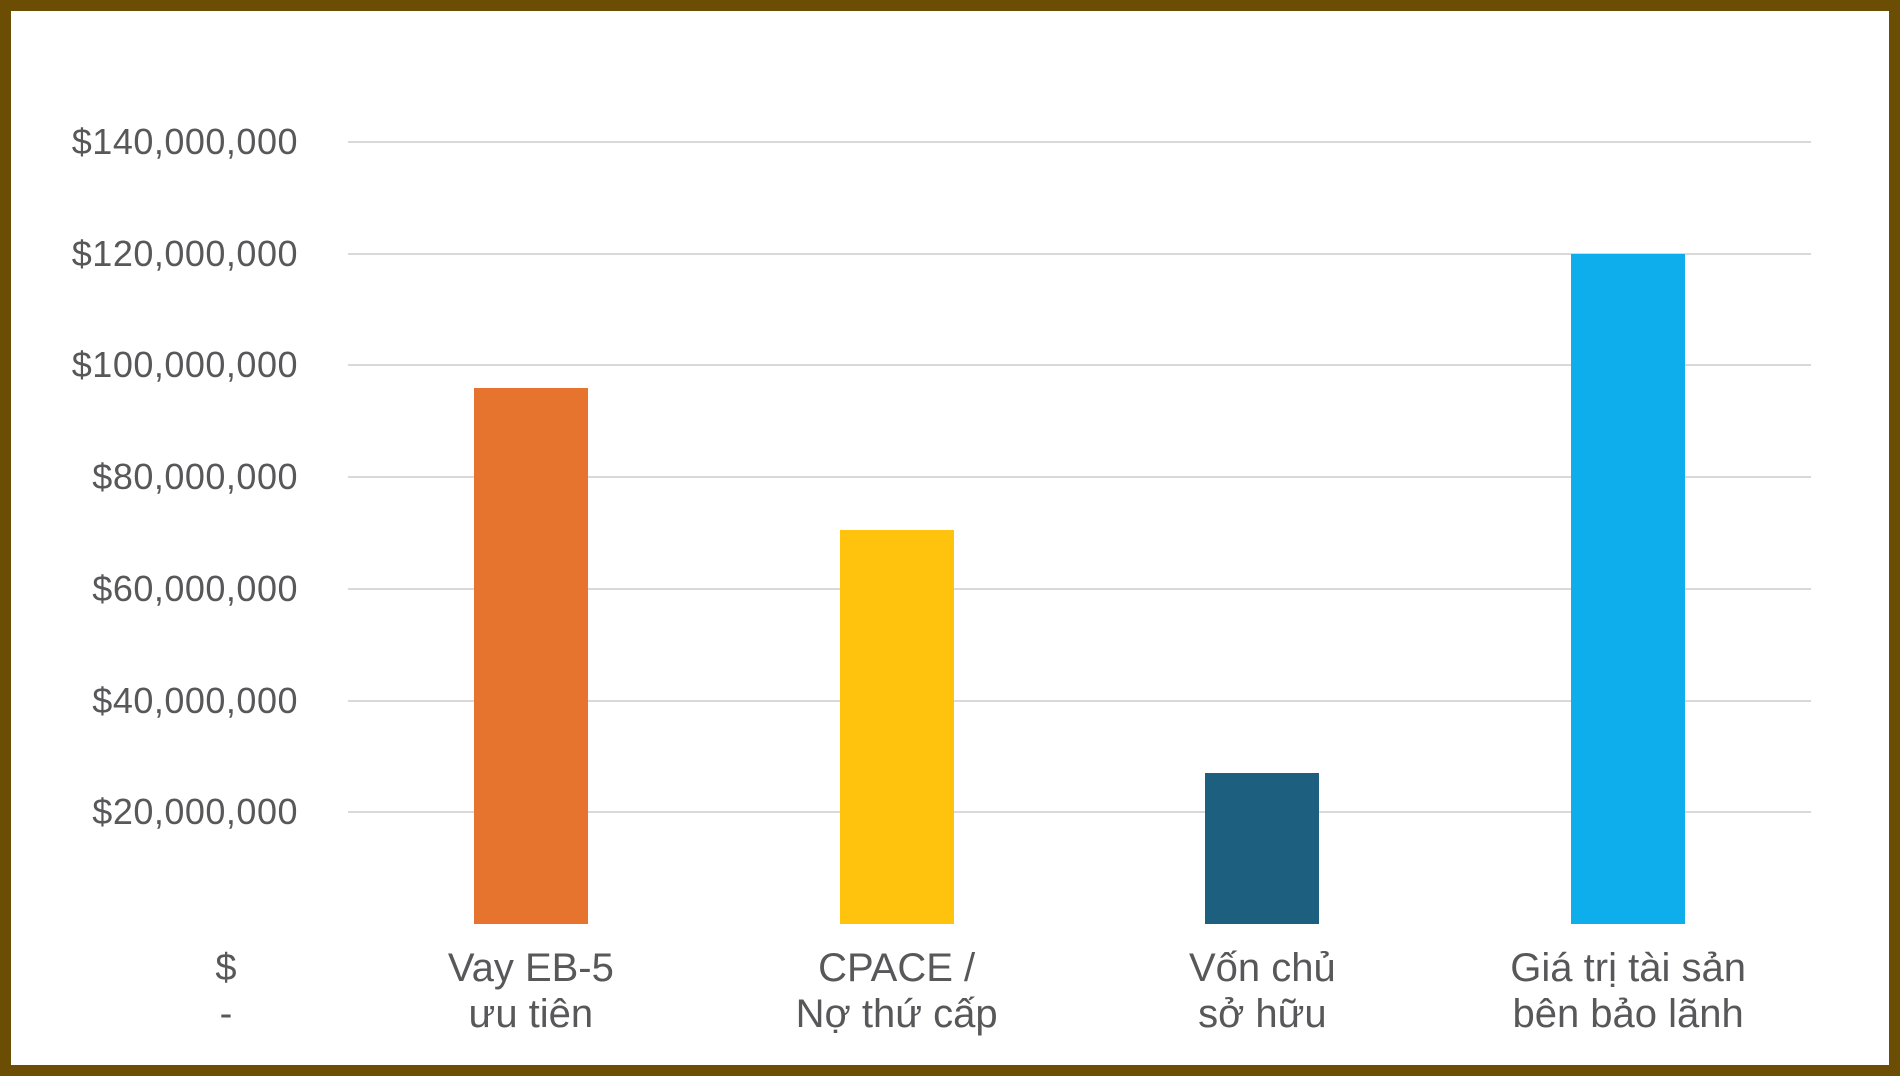 The width and height of the screenshot is (1900, 1076). What do you see at coordinates (195, 700) in the screenshot?
I see `y-tick-label: $40,000,000` at bounding box center [195, 700].